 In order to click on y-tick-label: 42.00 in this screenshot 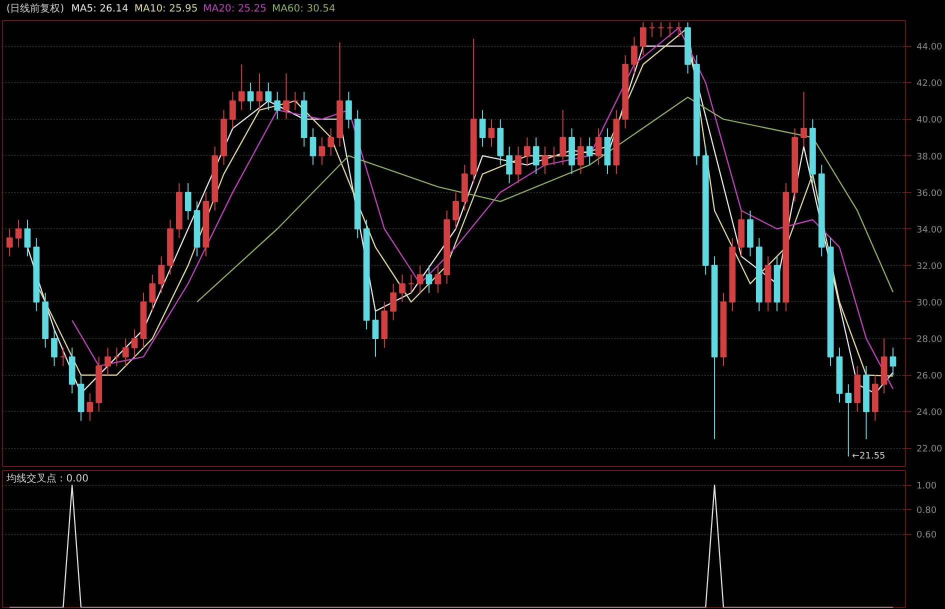, I will do `click(929, 84)`.